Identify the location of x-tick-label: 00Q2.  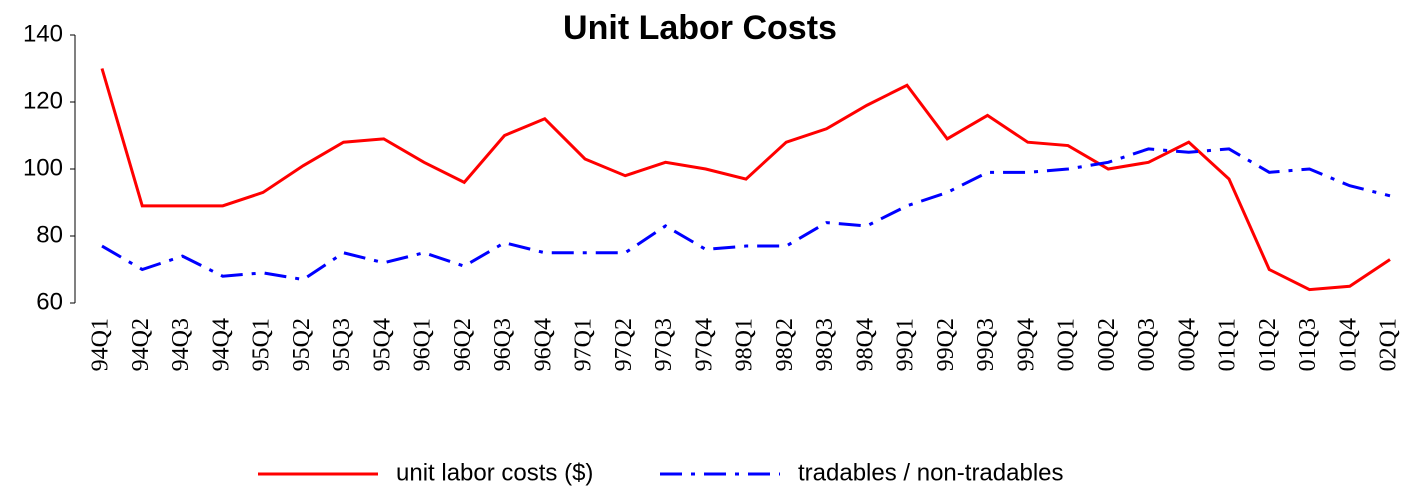
(1107, 344).